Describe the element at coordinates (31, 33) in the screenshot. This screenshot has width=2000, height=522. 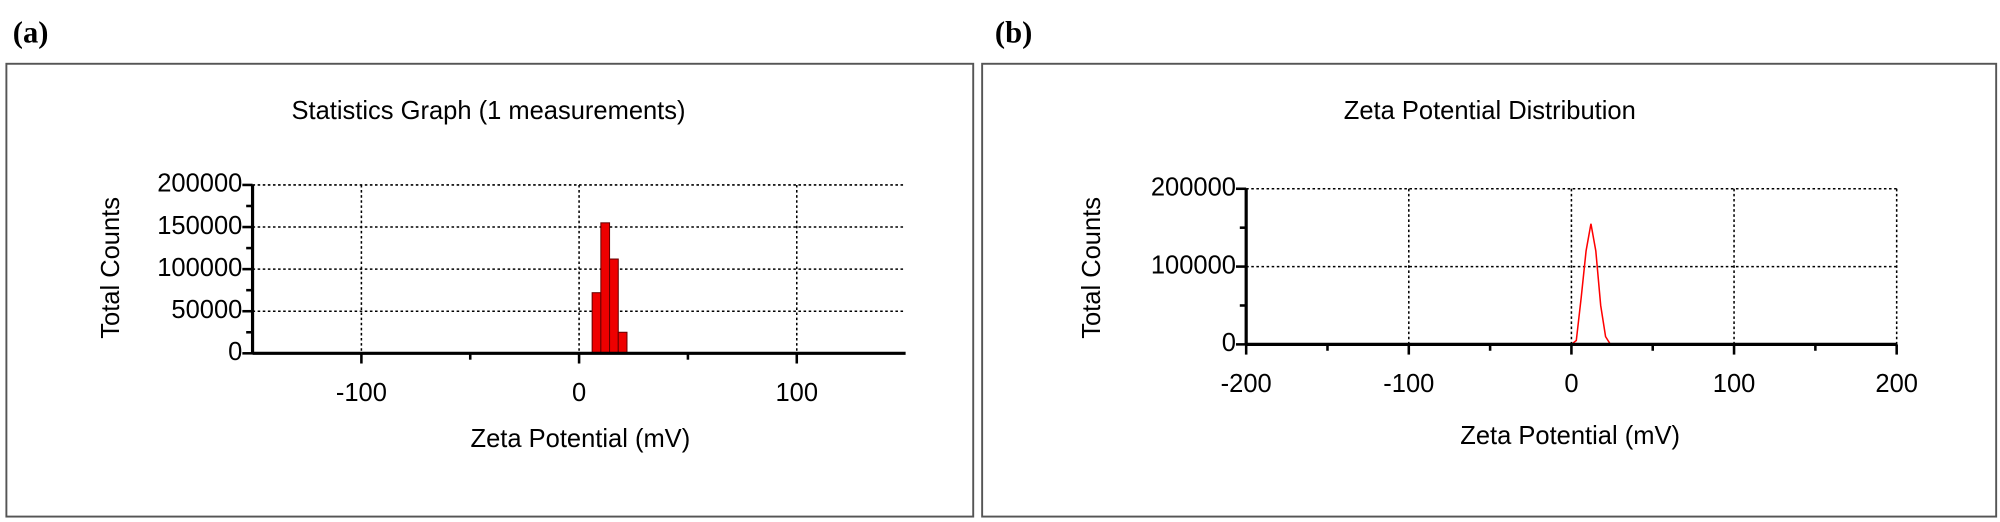
I see `panel-label: (a)` at that location.